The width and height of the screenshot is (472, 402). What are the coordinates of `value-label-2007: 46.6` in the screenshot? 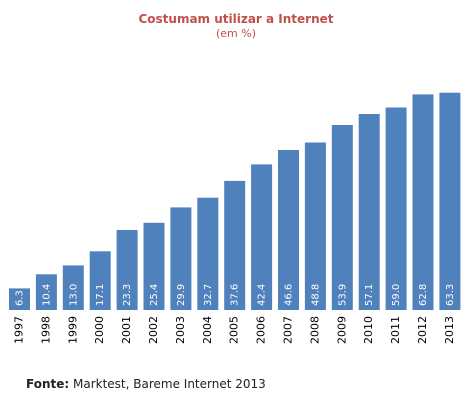 It's located at (289, 295).